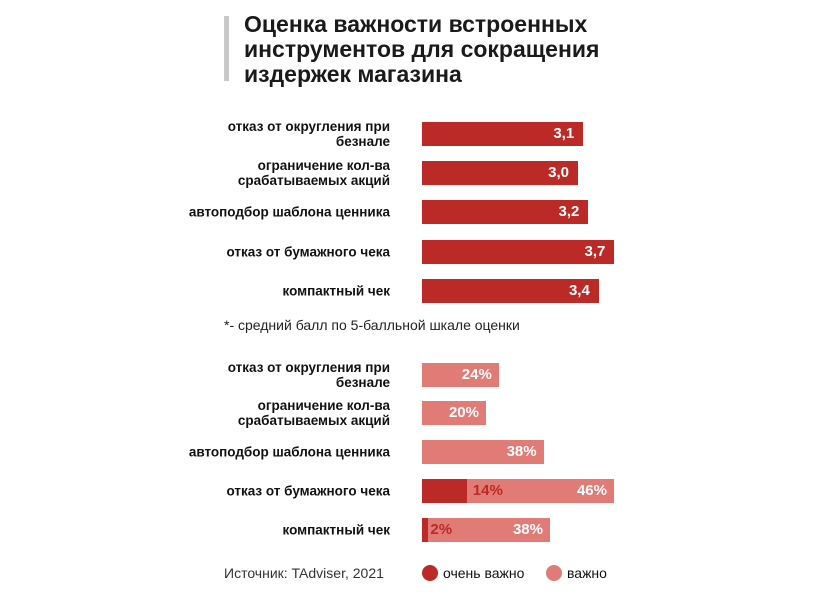 Image resolution: width=840 pixels, height=600 pixels. Describe the element at coordinates (587, 573) in the screenshot. I see `legend-label: важно` at that location.